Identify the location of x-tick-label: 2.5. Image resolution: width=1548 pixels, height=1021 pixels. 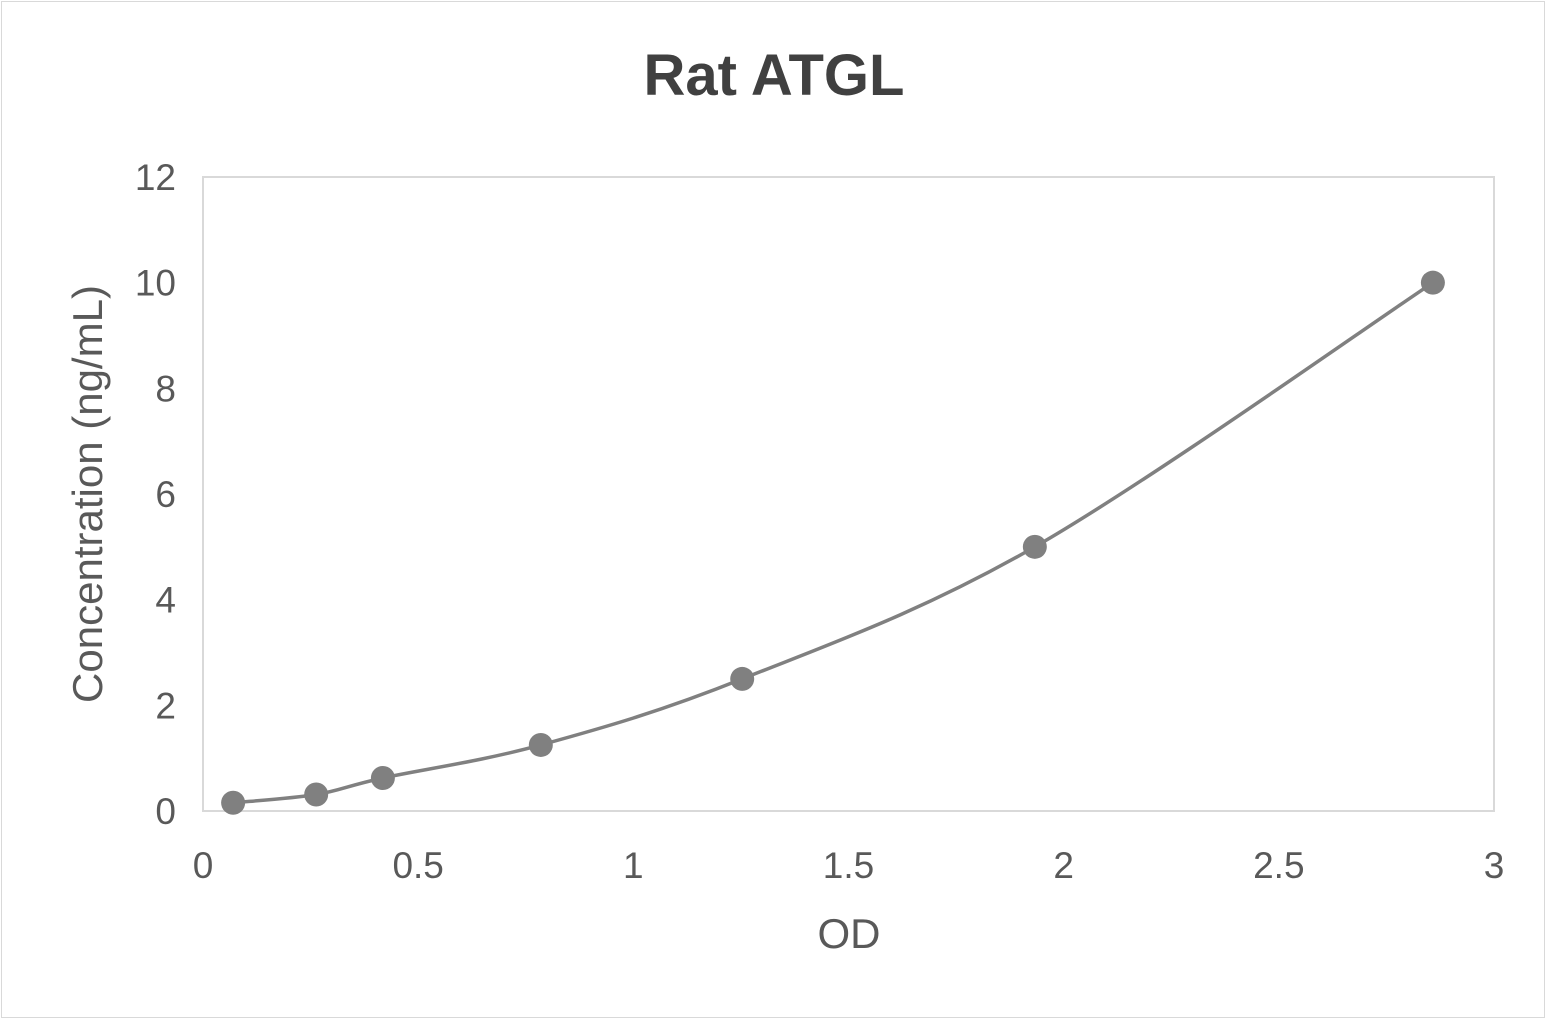
(1278, 865).